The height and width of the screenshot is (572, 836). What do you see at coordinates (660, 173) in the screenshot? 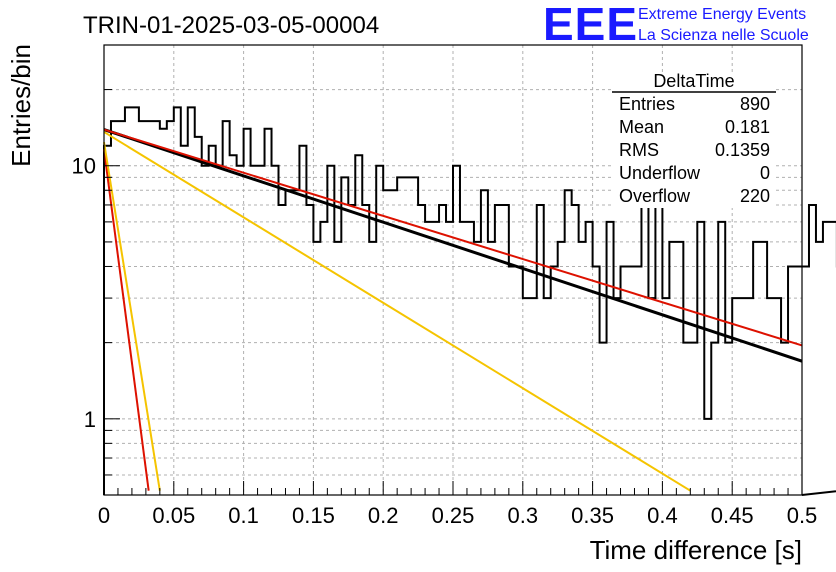
I see `stats-label: Underflow` at bounding box center [660, 173].